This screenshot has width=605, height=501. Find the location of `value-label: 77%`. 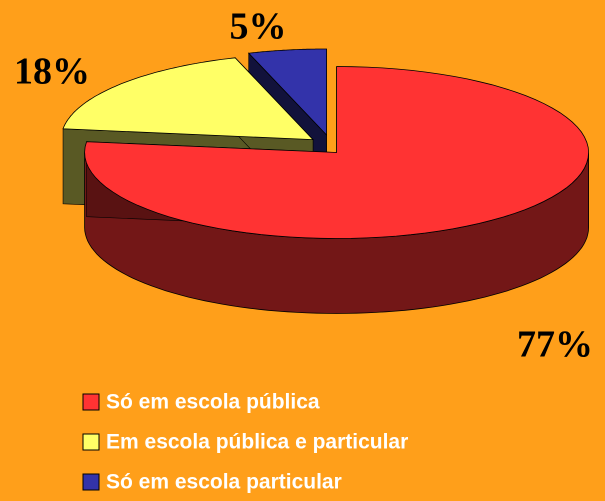

value-label: 77% is located at coordinates (555, 345).